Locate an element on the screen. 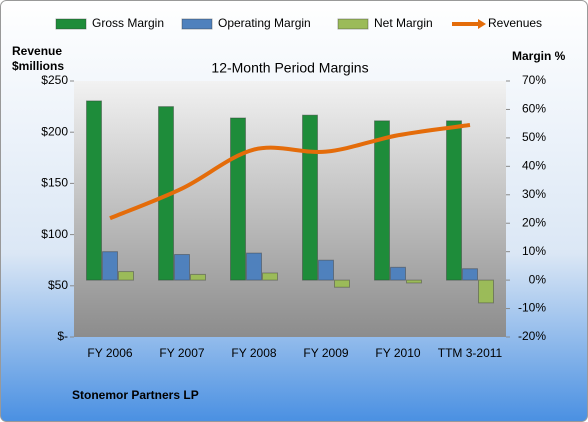 This screenshot has width=588, height=422. y2-tick-label: 20% is located at coordinates (534, 222).